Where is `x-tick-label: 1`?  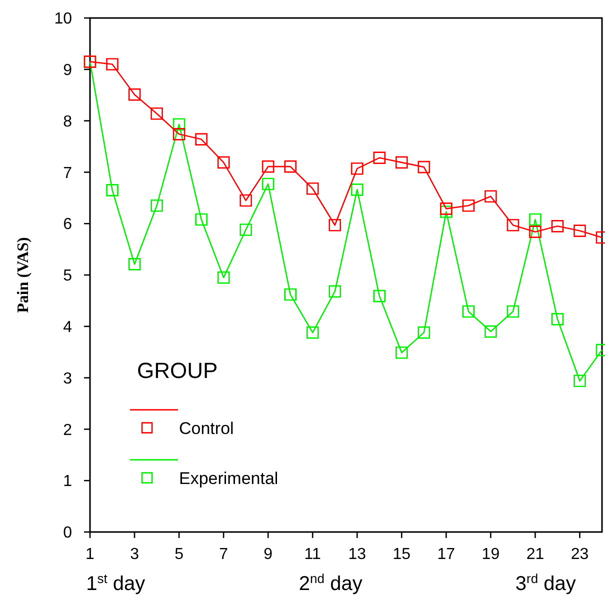 x-tick-label: 1 is located at coordinates (90, 554).